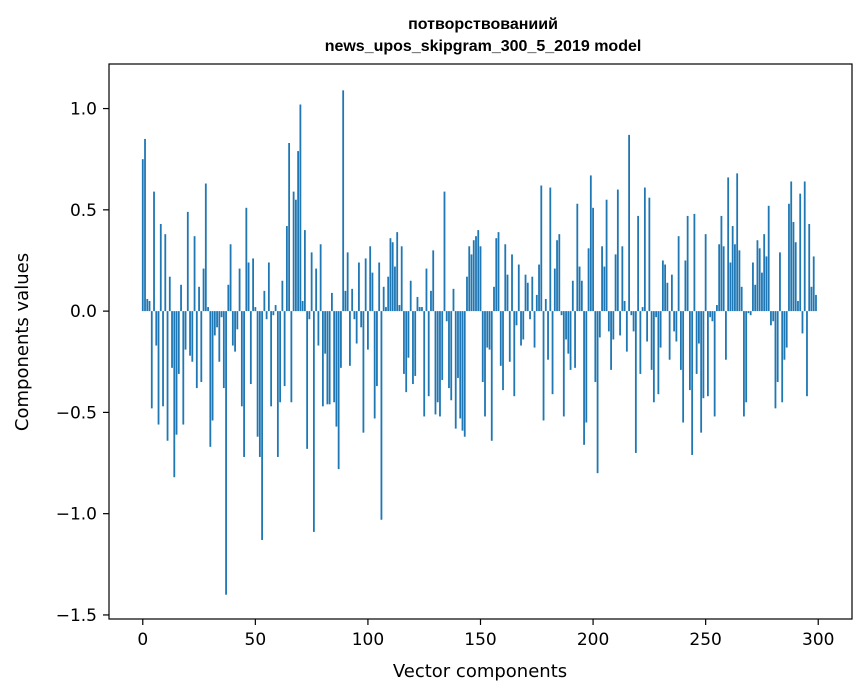  I want to click on x-axis-label: Vector components, so click(480, 671).